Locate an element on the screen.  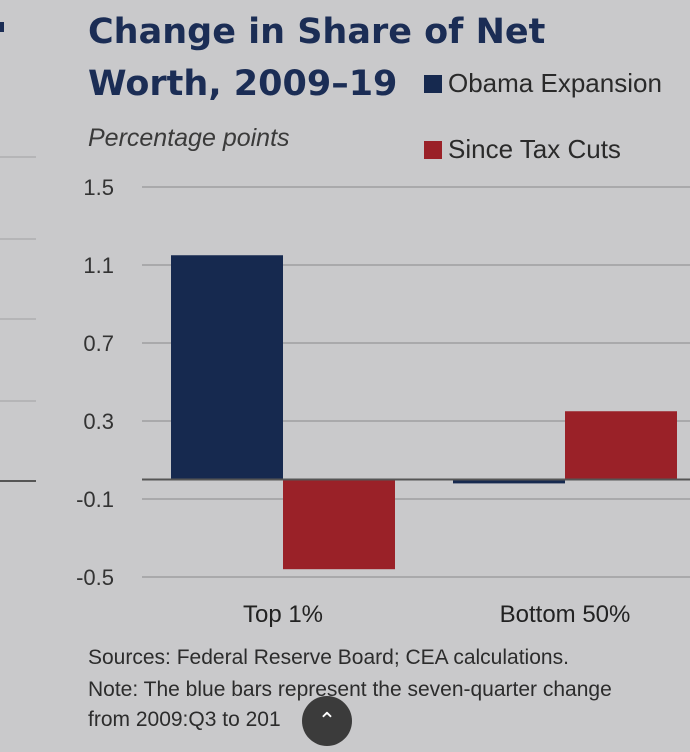
y-tick-label: 1.5 is located at coordinates (98, 187).